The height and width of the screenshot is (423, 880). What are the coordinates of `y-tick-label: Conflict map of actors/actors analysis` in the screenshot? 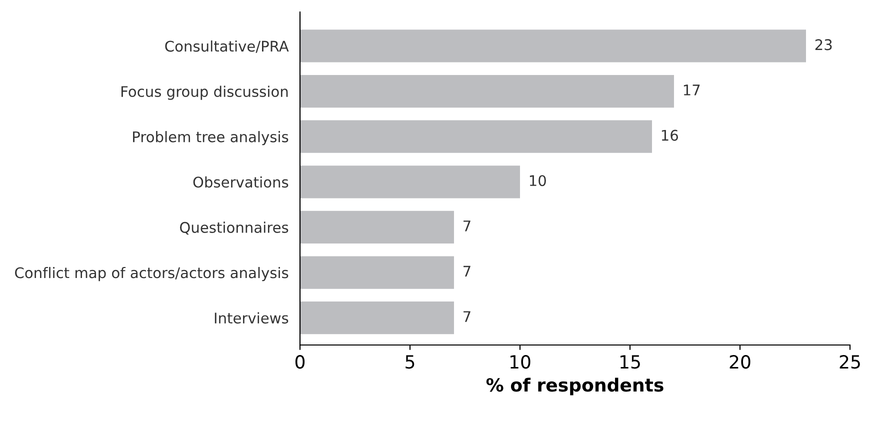 It's located at (151, 274).